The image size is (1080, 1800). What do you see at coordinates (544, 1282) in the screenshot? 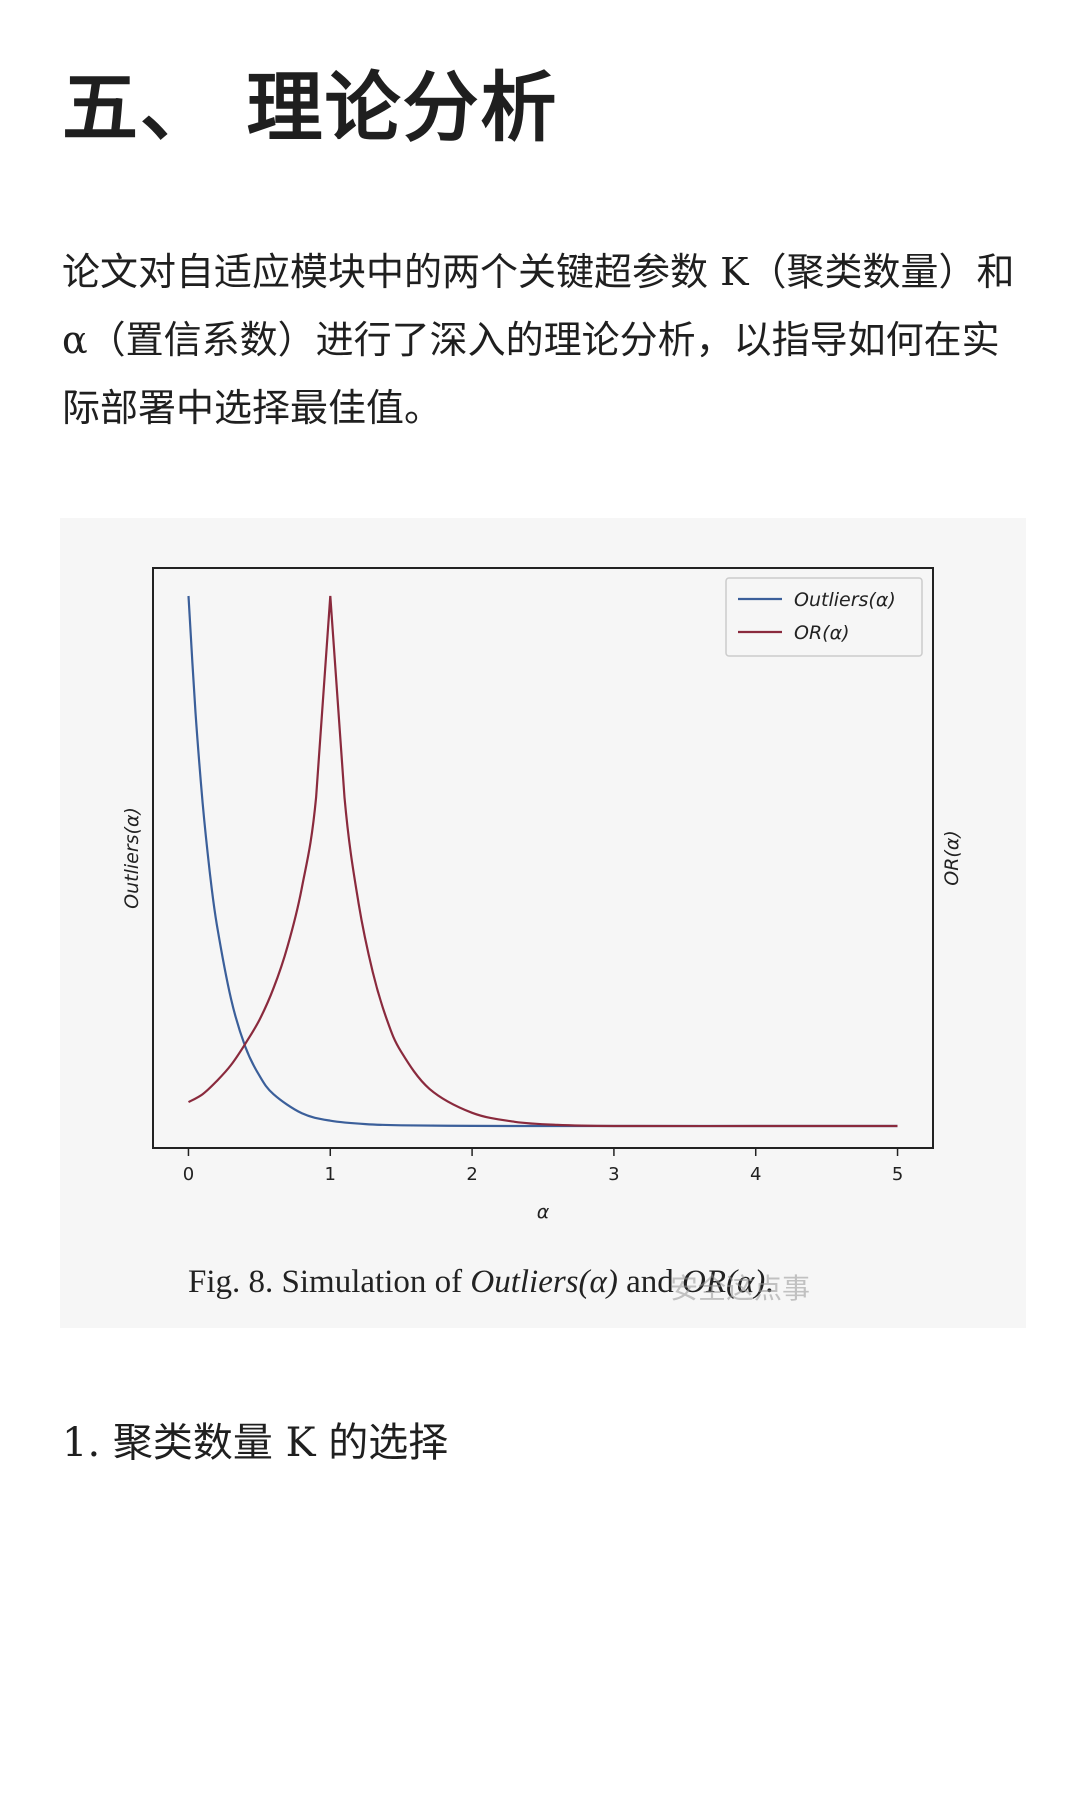
I see `caption-series-1: Outliers(α)` at bounding box center [544, 1282].